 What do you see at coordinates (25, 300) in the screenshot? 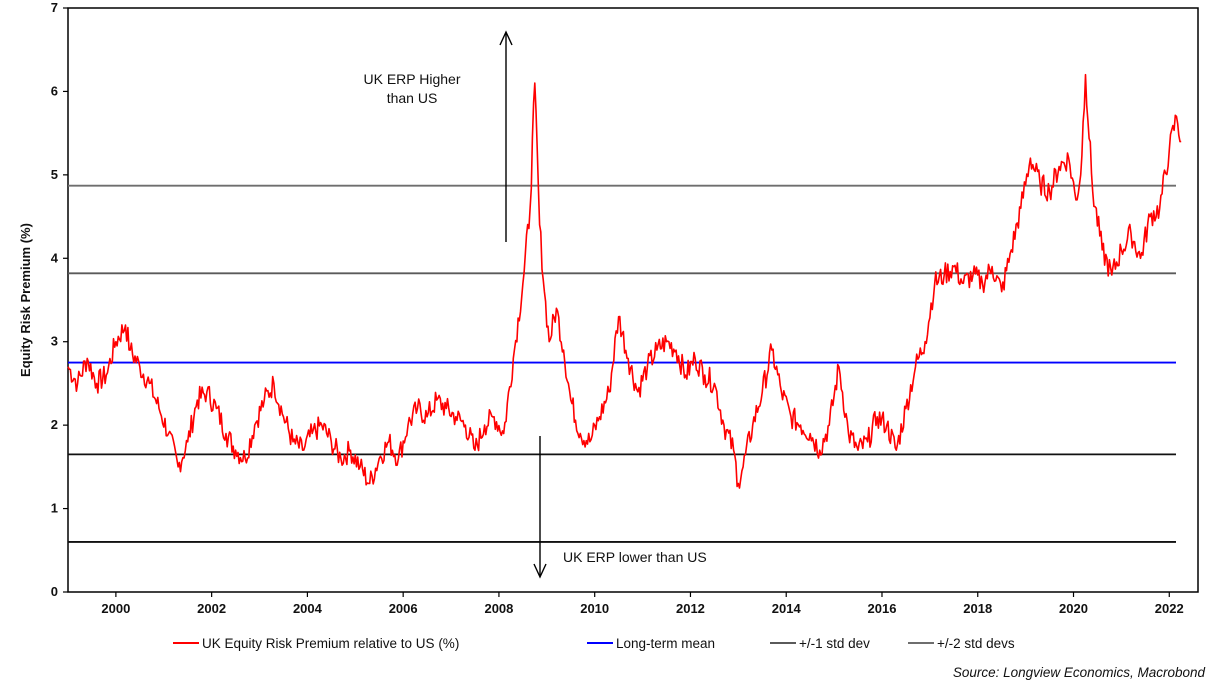
I see `y-axis-label: Equity Risk Premium (%)` at bounding box center [25, 300].